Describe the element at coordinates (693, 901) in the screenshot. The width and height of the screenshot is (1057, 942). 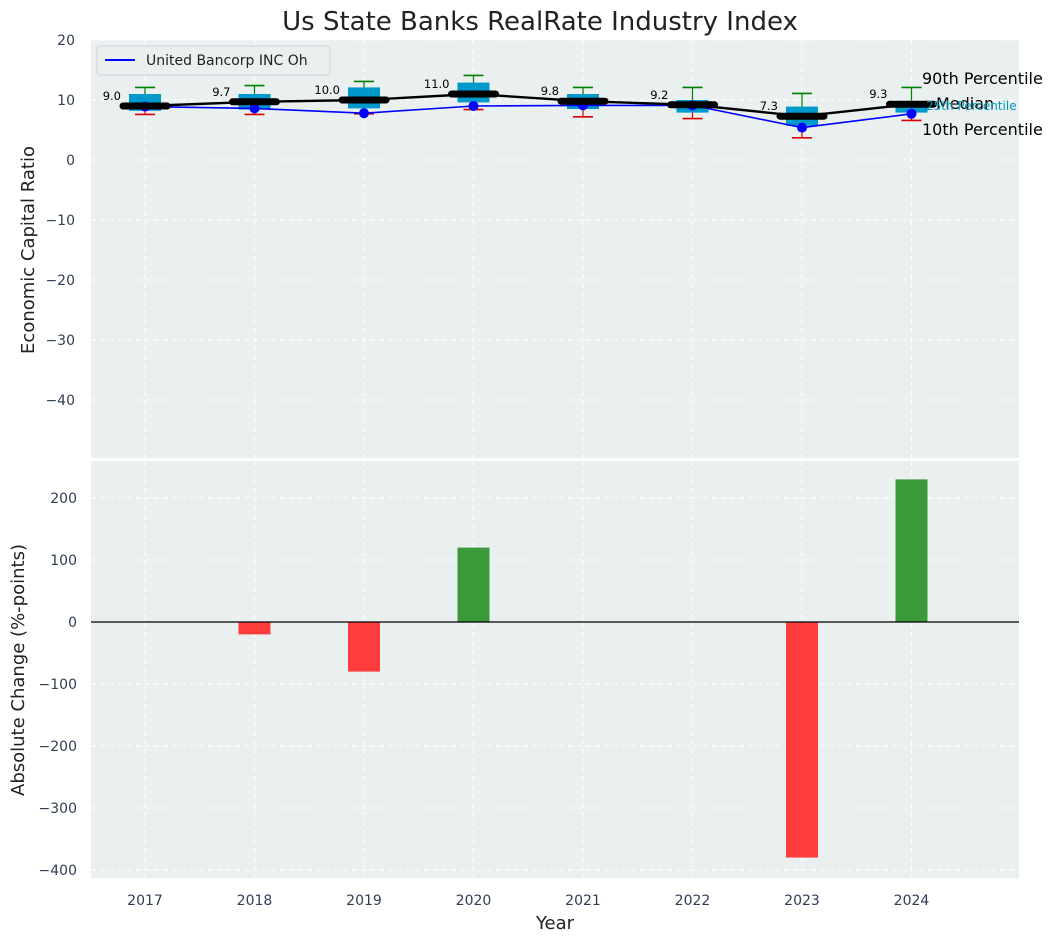
I see `x-tick-label: 2022` at that location.